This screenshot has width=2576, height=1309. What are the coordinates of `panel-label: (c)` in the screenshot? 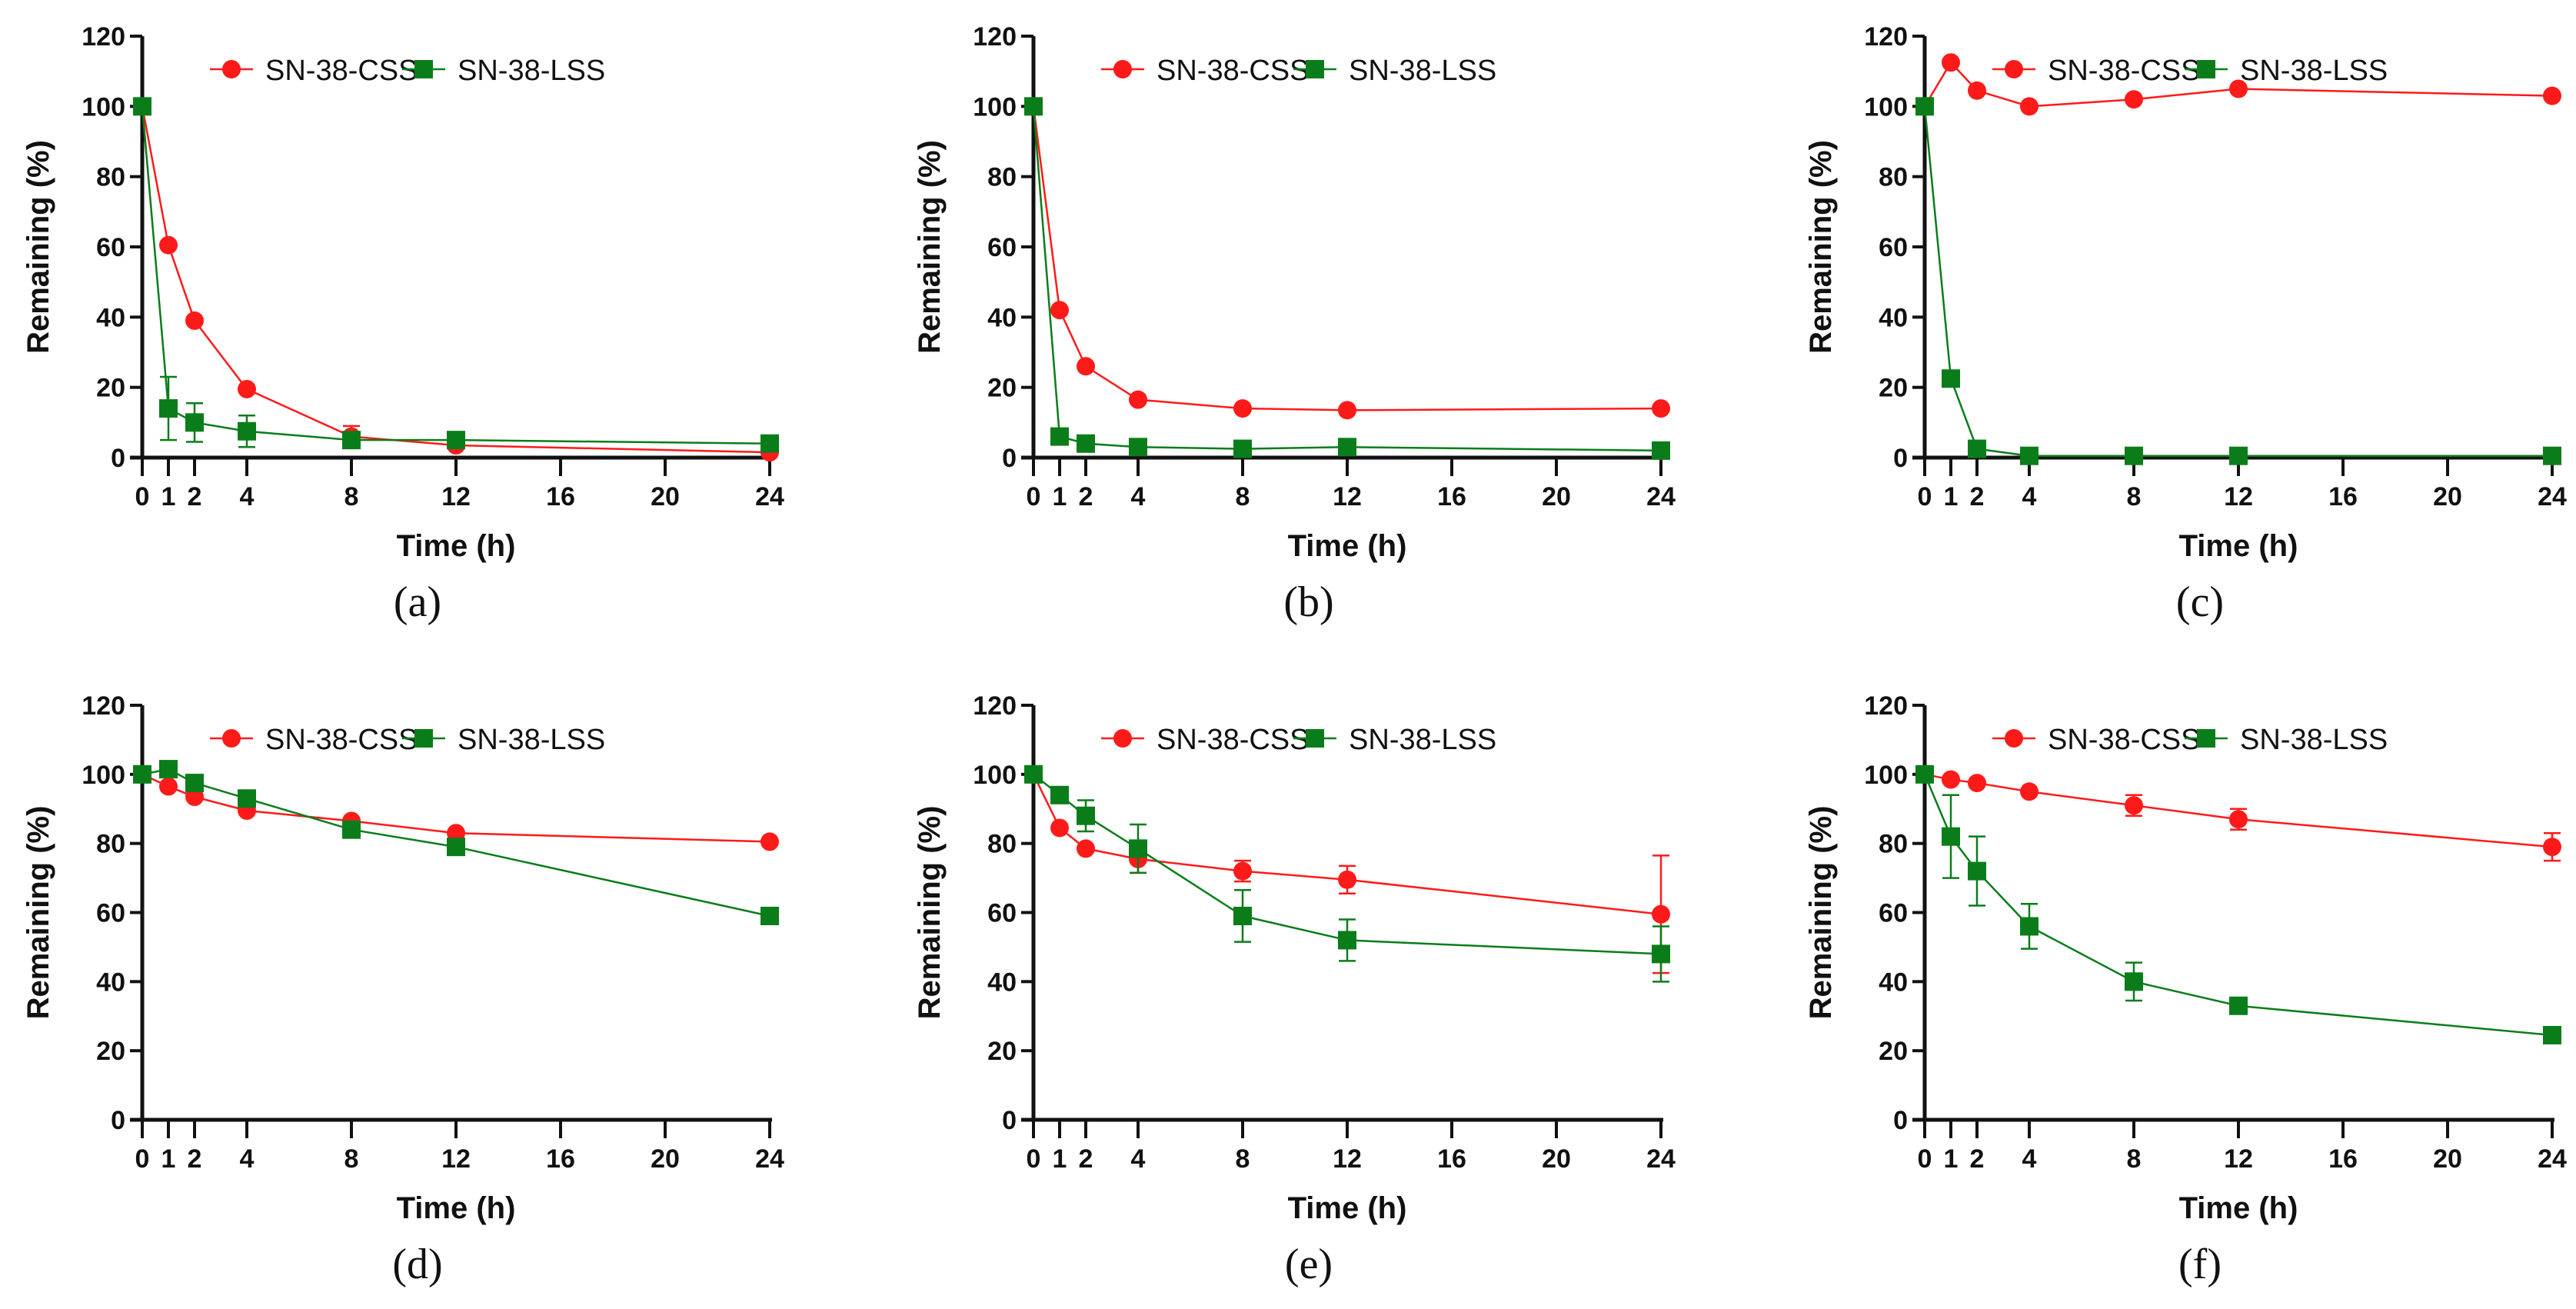 It's located at (2200, 602).